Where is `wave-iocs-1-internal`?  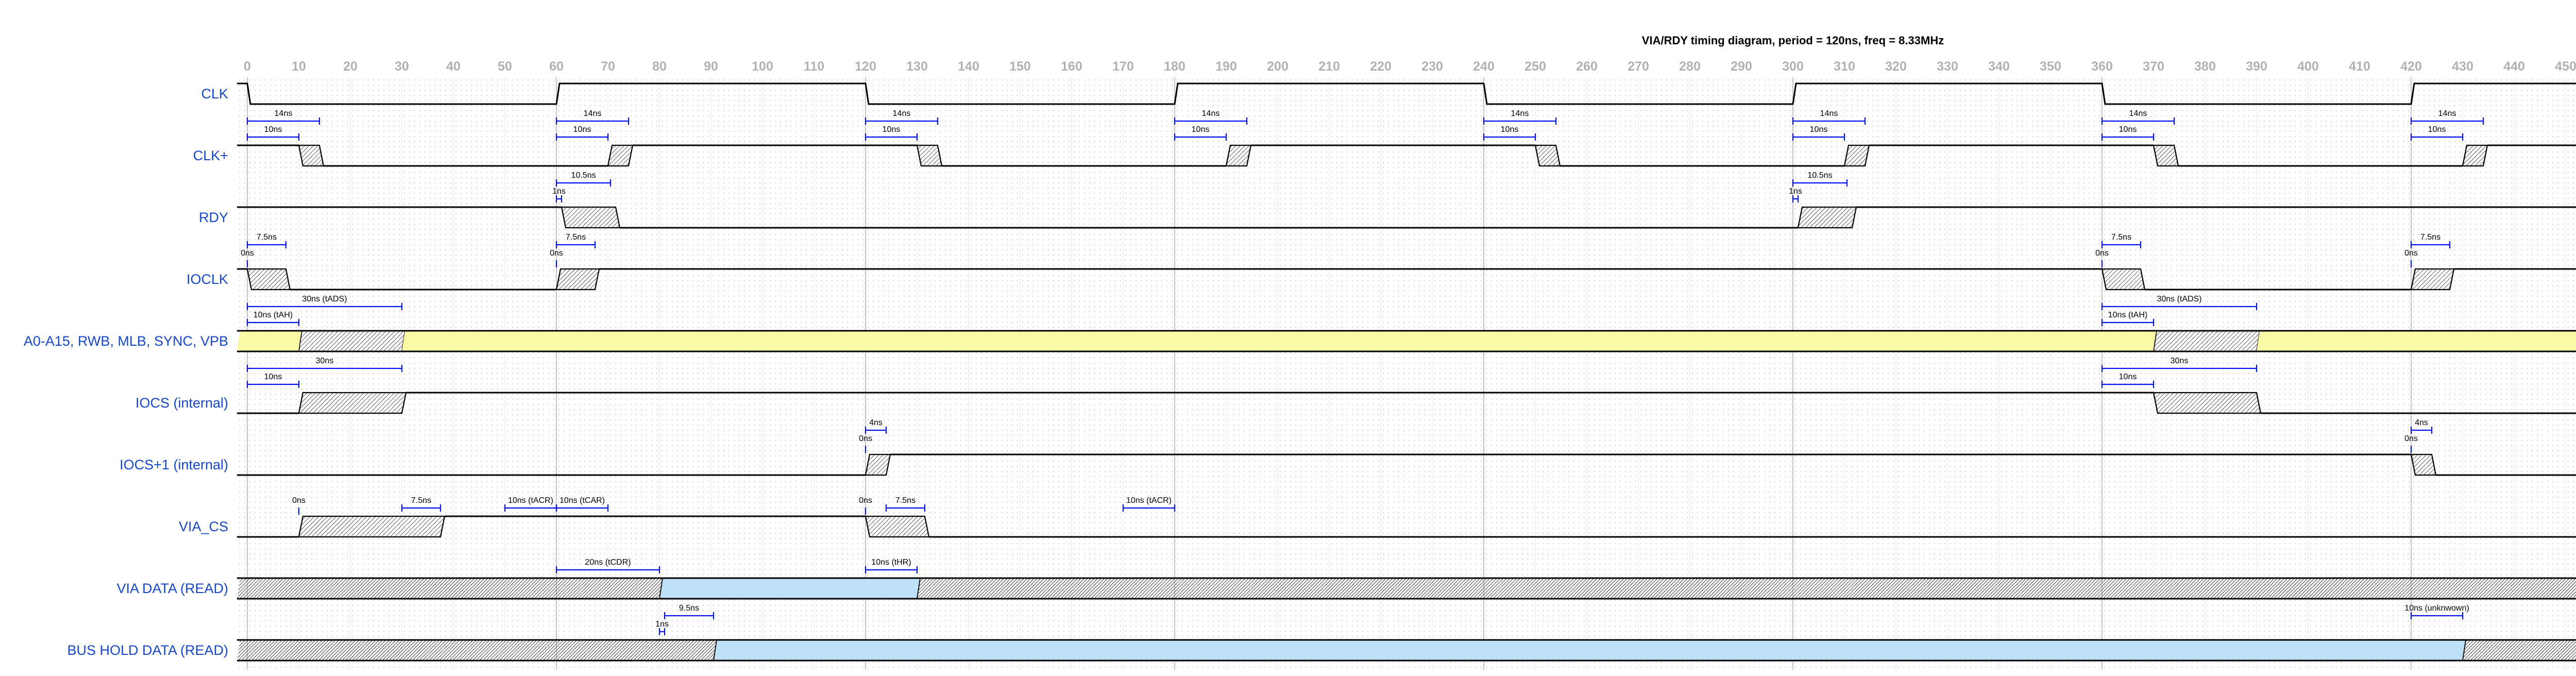 wave-iocs-1-internal is located at coordinates (1406, 464).